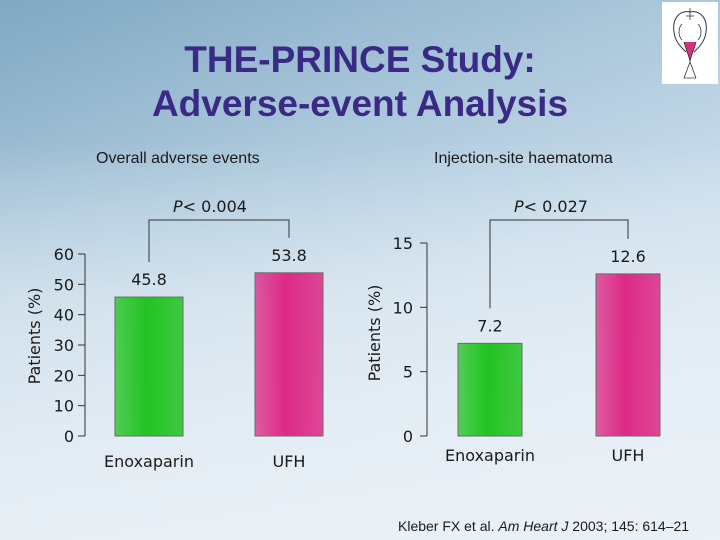 The height and width of the screenshot is (540, 720). Describe the element at coordinates (490, 389) in the screenshot. I see `chart2-bar-enoxaparin` at that location.